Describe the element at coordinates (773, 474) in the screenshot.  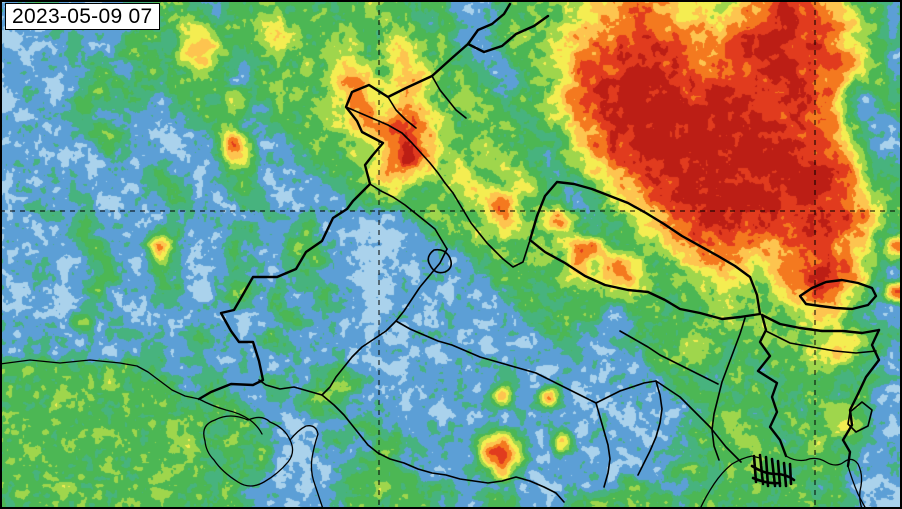
I see `delta-rivers-path` at that location.